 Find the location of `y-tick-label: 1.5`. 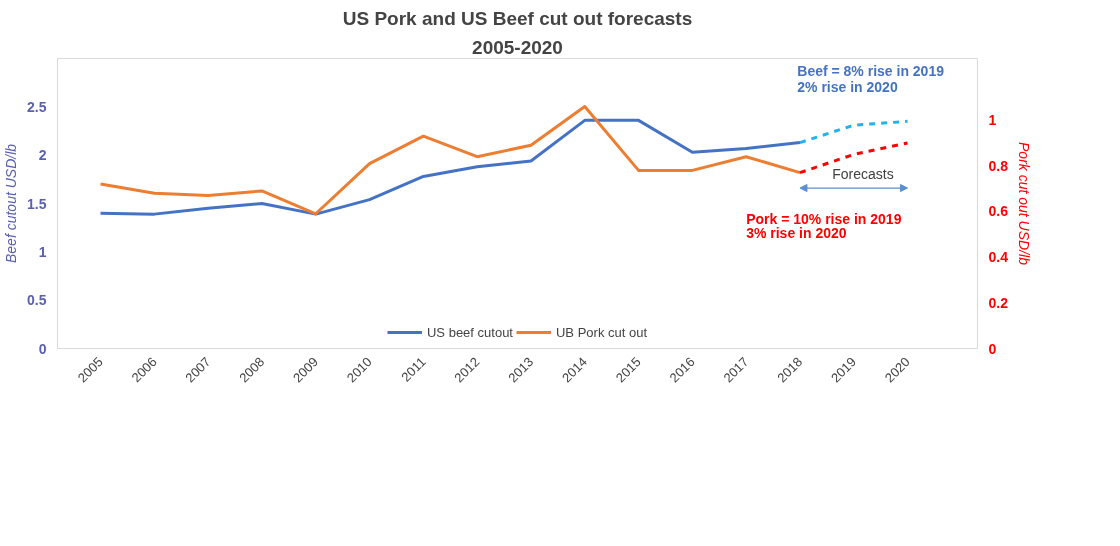

y-tick-label: 1.5 is located at coordinates (37, 203).